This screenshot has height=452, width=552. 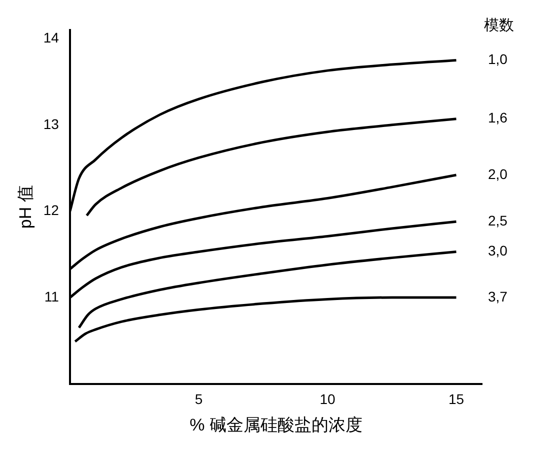 What do you see at coordinates (276, 424) in the screenshot?
I see `x-axis-title: % 碱金属硅酸盐的浓度` at bounding box center [276, 424].